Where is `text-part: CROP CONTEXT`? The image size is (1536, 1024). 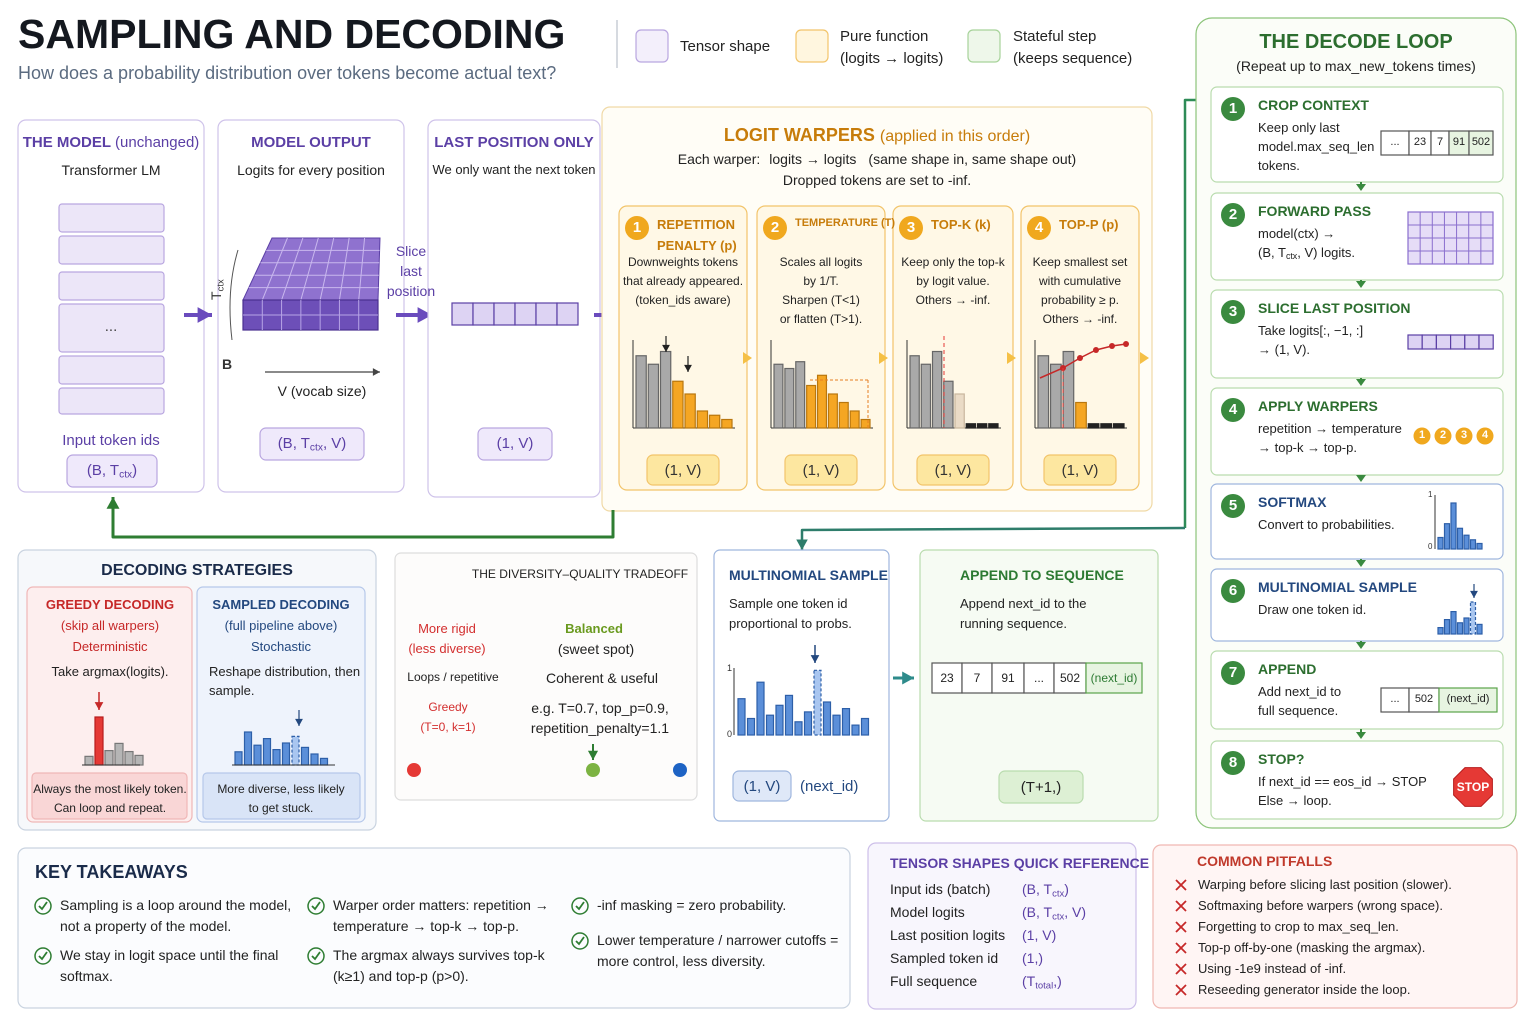
text-part: CROP CONTEXT is located at coordinates (1313, 105).